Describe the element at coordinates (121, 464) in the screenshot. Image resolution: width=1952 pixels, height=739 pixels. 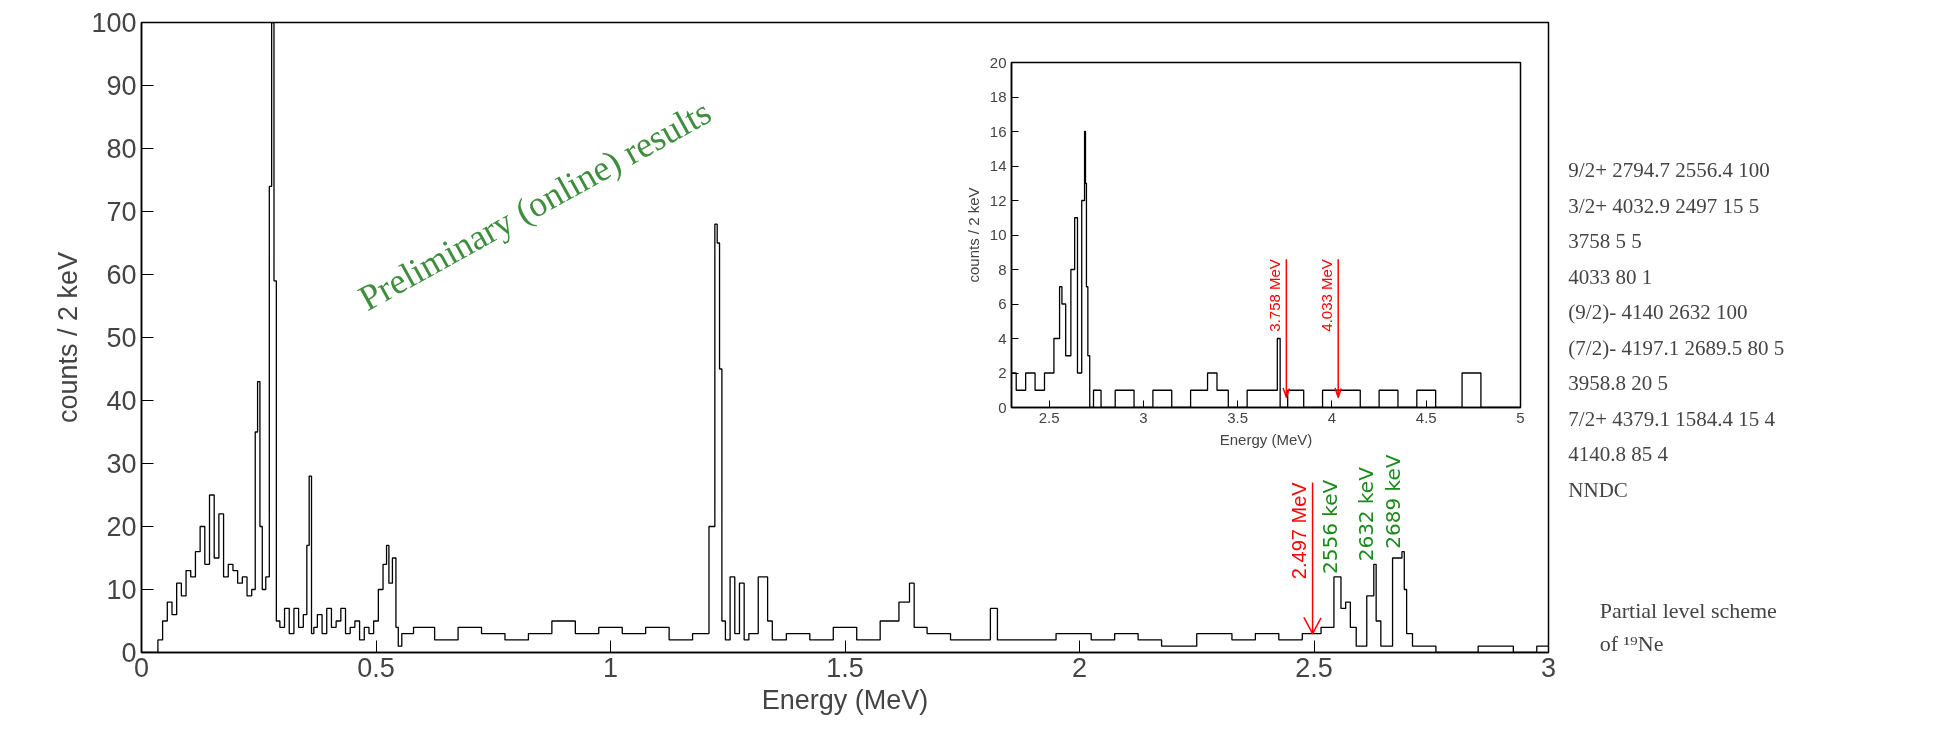
I see `y-tick-label: 30` at that location.